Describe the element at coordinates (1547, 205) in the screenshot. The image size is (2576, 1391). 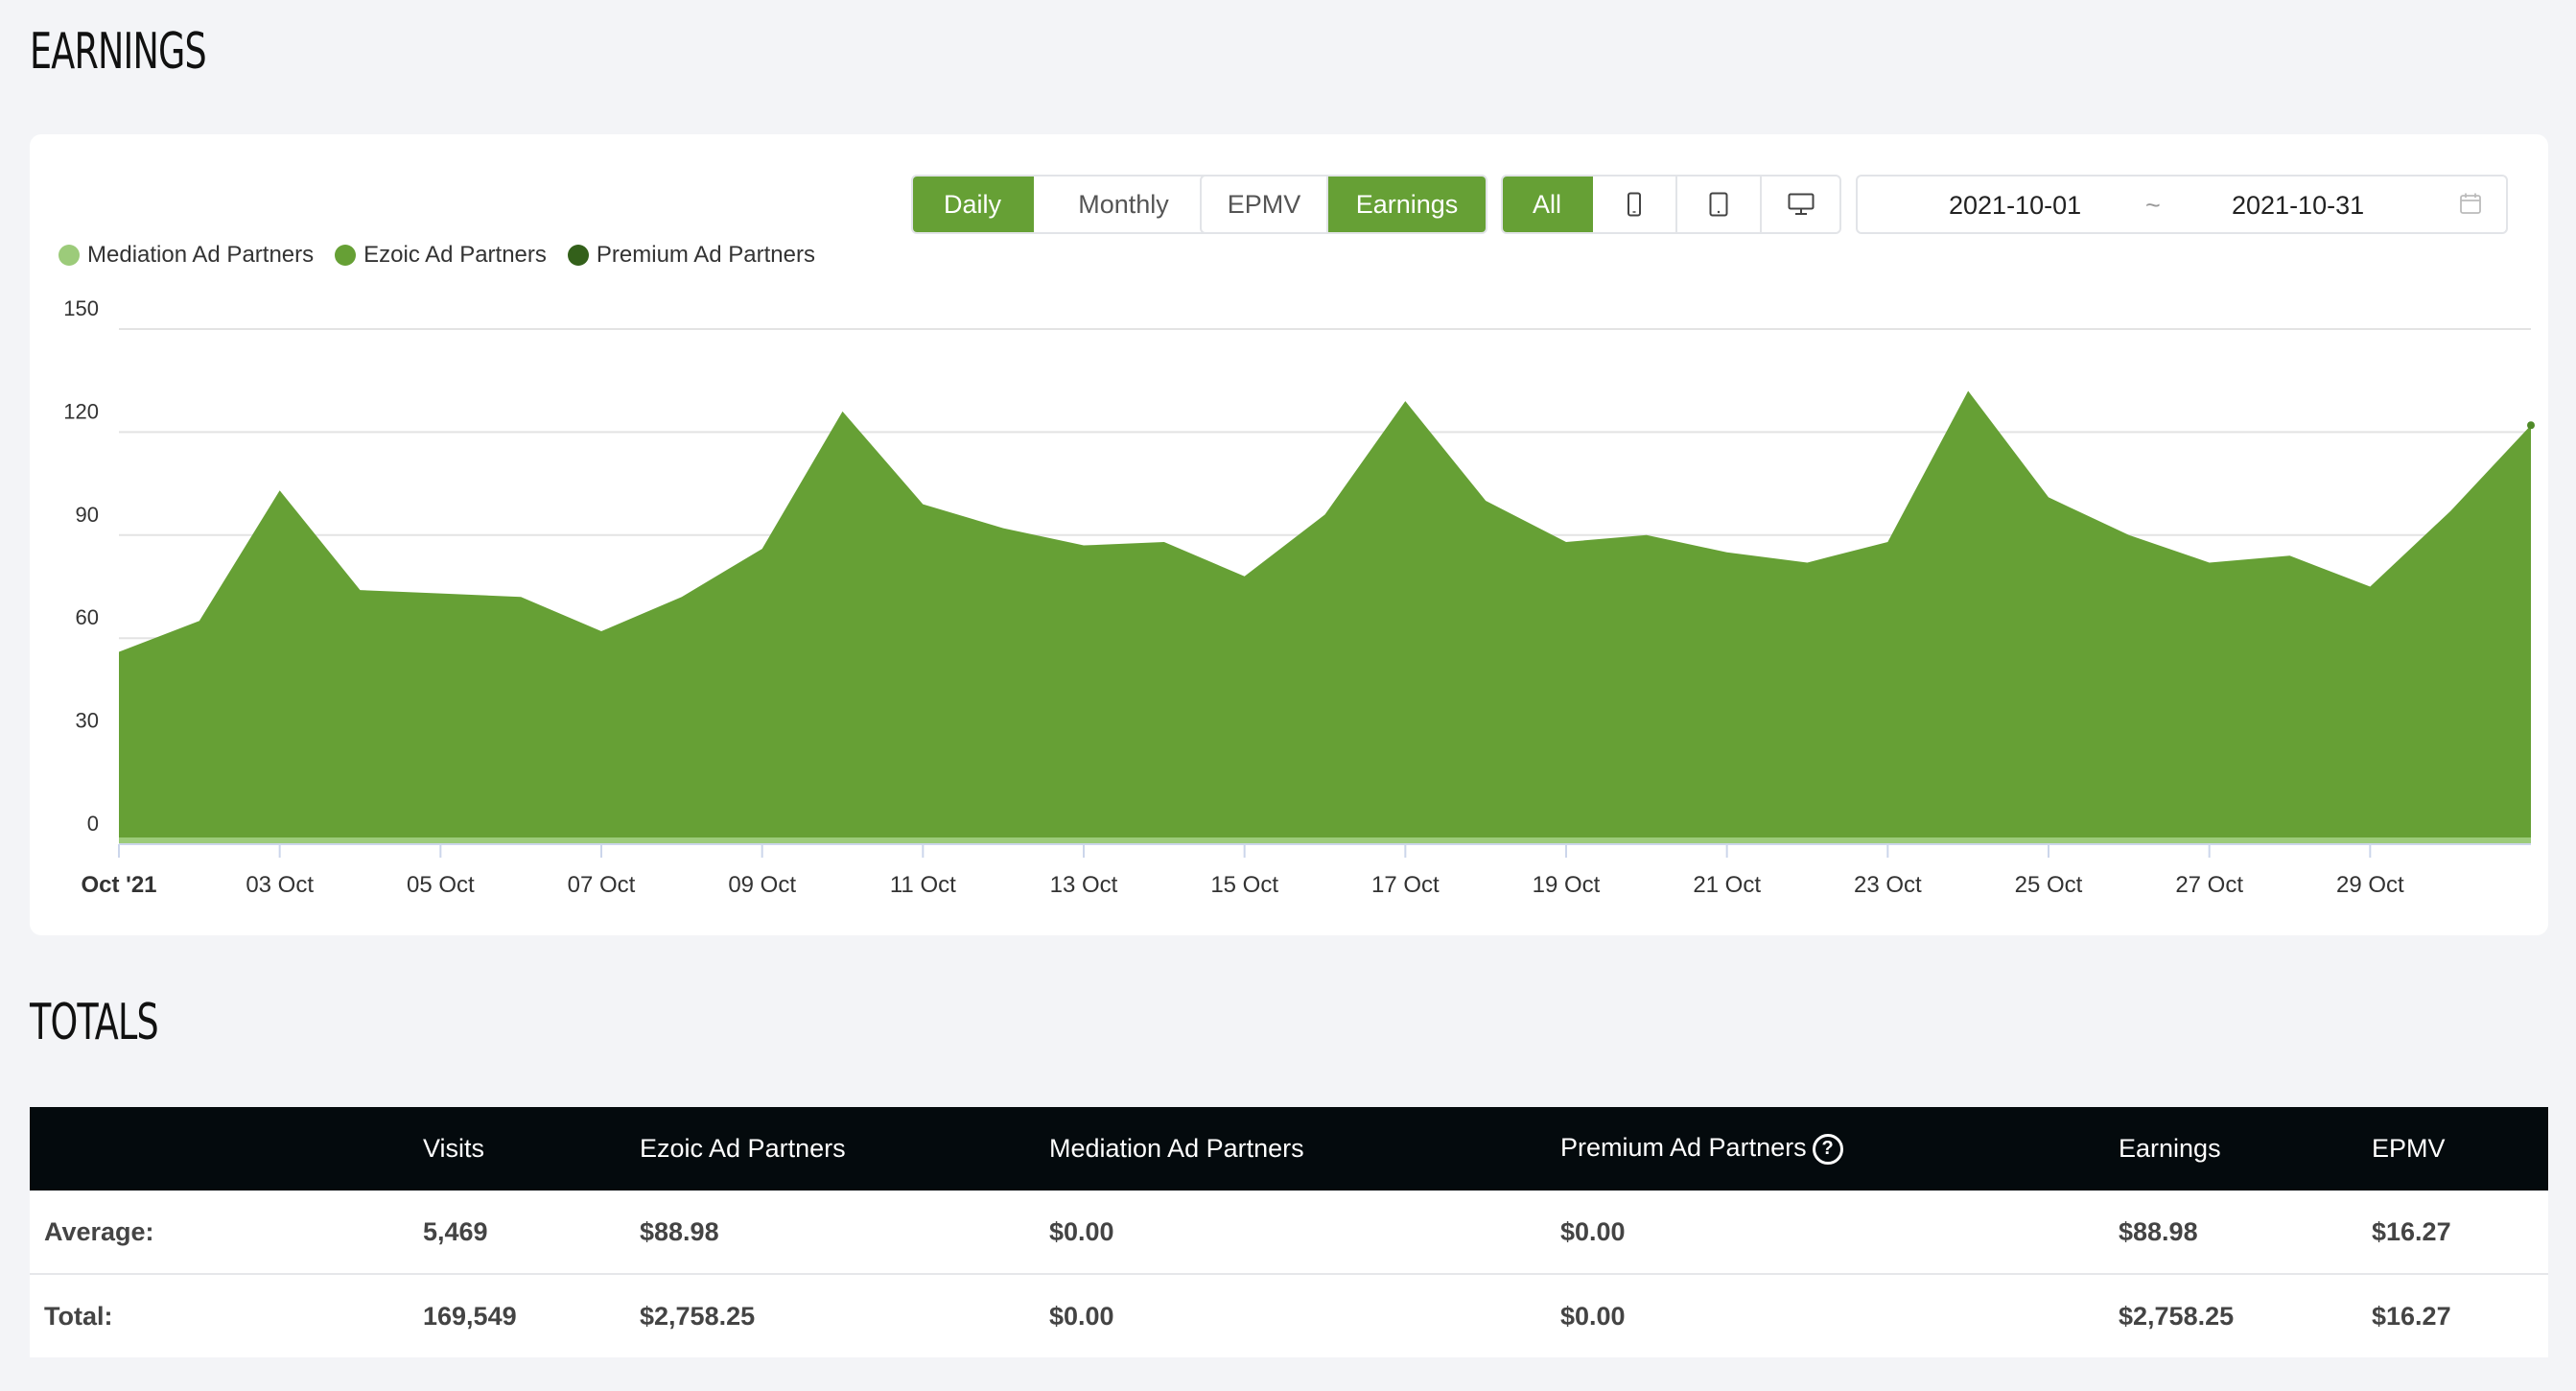
I see `device-all-button: All` at that location.